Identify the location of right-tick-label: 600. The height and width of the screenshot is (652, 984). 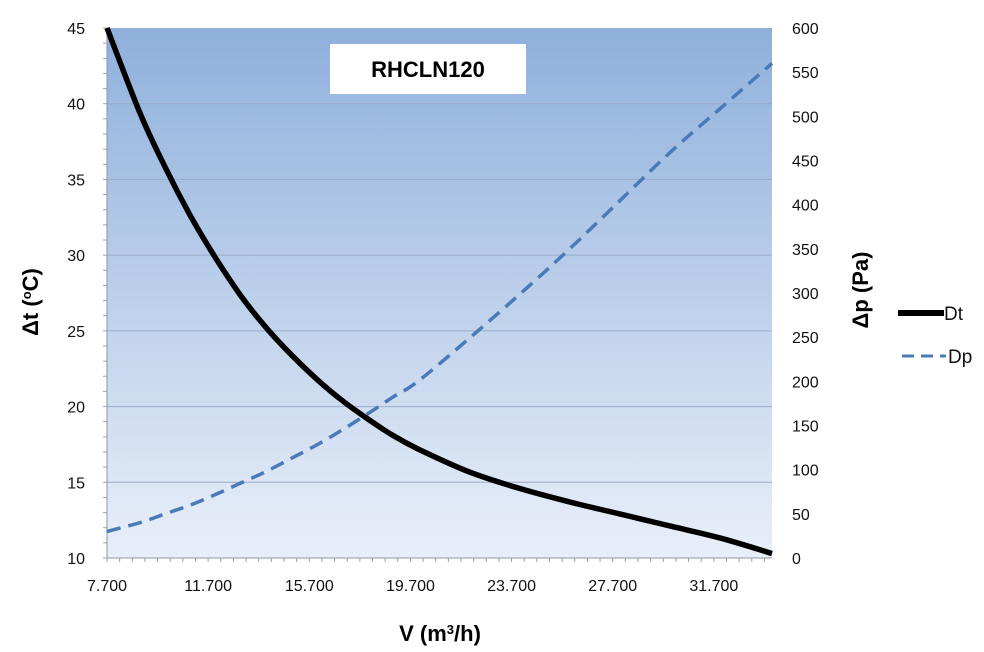
(805, 29).